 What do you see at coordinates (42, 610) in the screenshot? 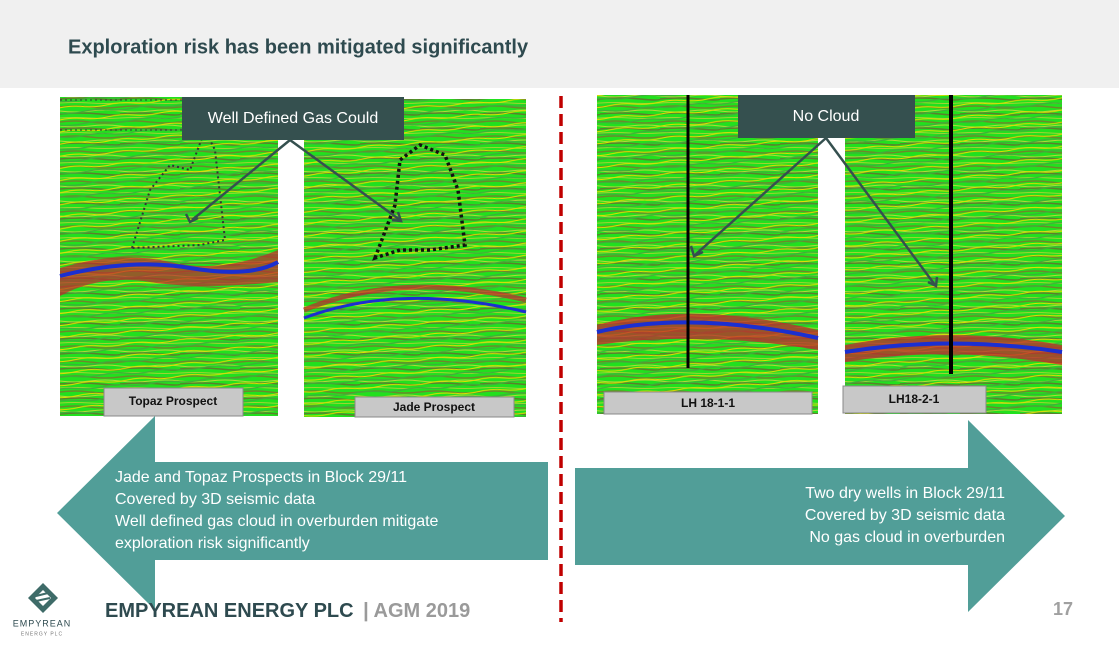
I see `logo: EMPYREAN ENERGY PLC` at bounding box center [42, 610].